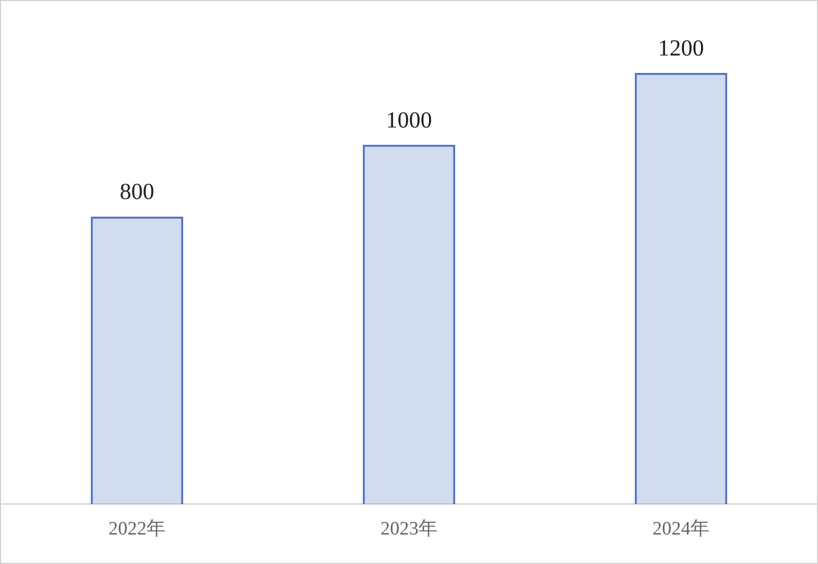  I want to click on data-label: 800, so click(137, 191).